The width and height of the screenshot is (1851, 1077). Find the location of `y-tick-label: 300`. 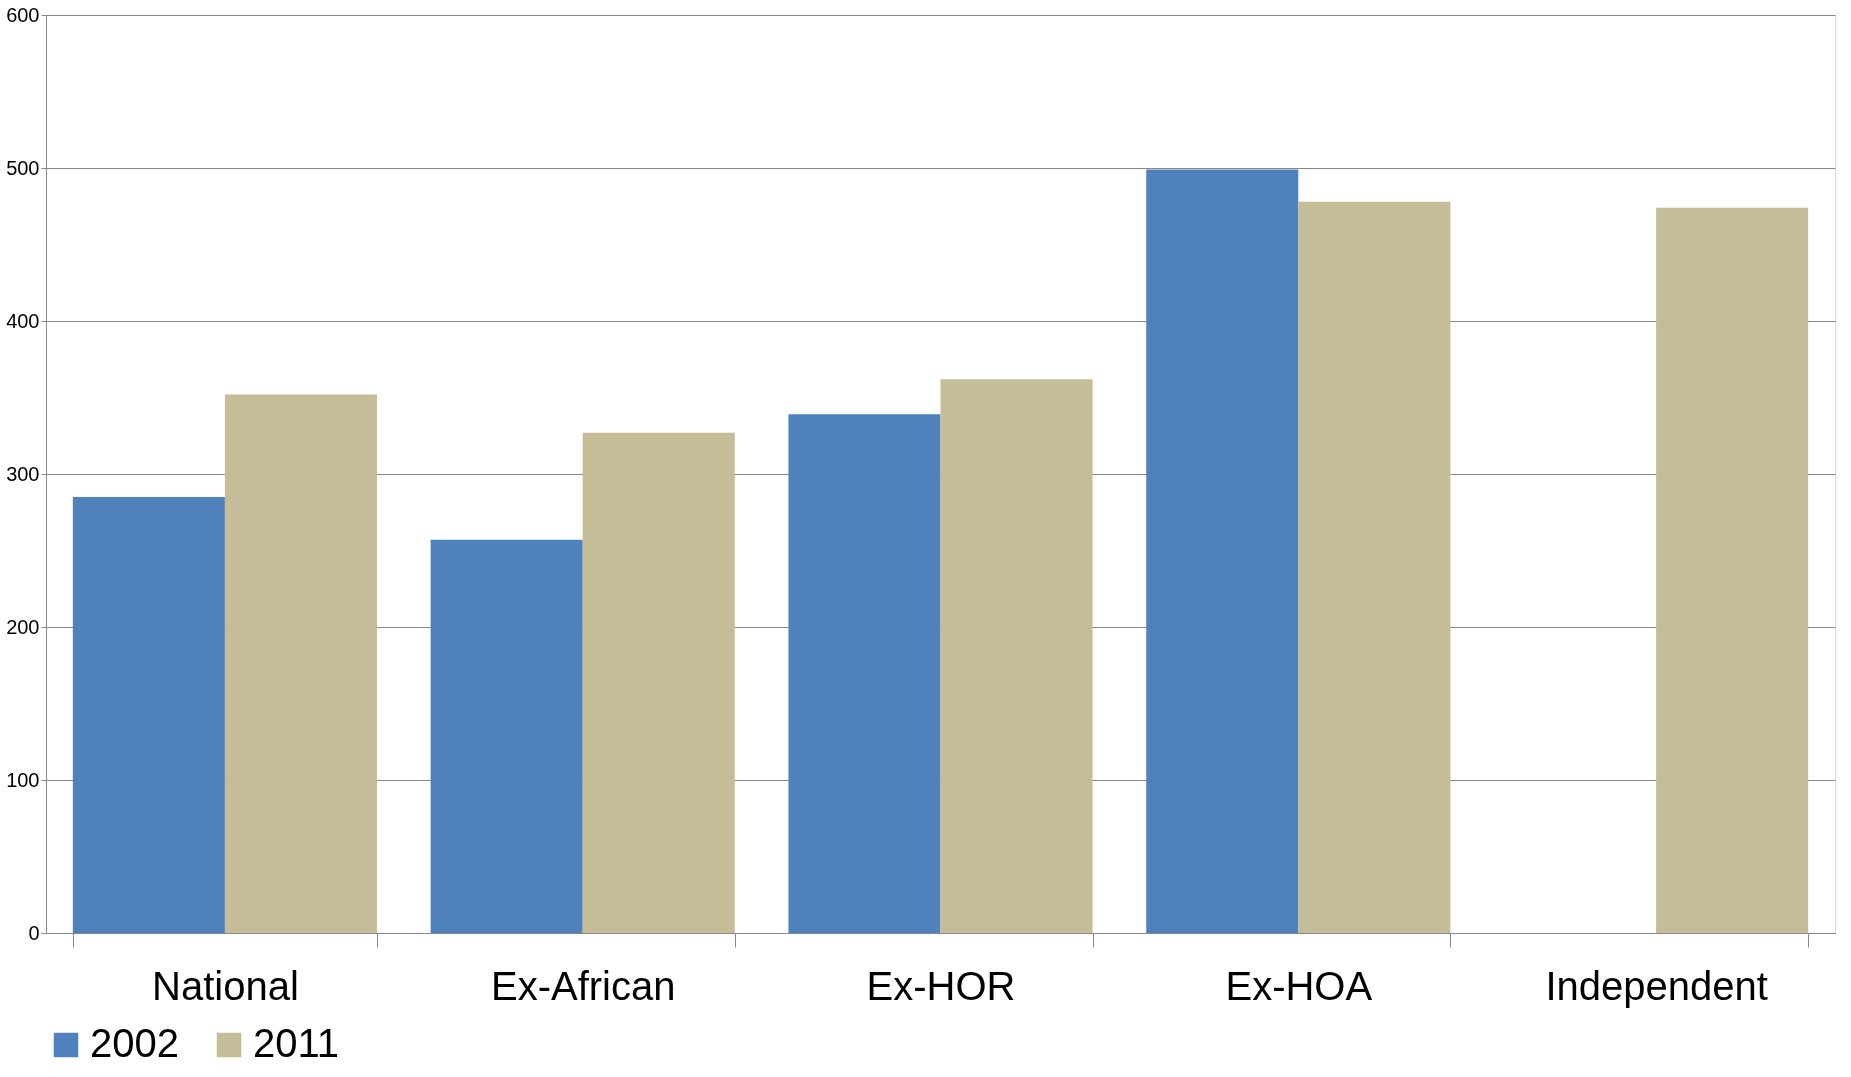

y-tick-label: 300 is located at coordinates (23, 473).